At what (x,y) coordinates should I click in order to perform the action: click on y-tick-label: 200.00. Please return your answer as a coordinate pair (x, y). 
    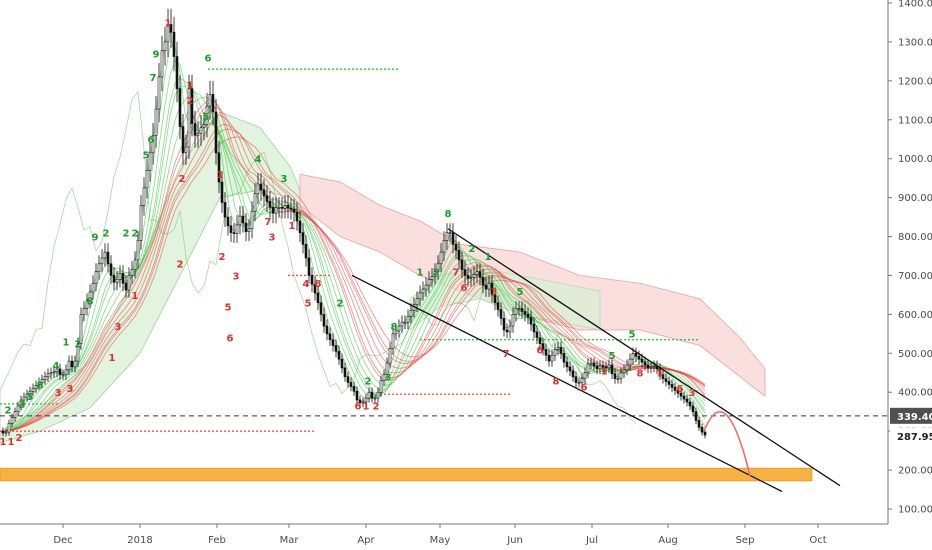
    Looking at the image, I should click on (915, 471).